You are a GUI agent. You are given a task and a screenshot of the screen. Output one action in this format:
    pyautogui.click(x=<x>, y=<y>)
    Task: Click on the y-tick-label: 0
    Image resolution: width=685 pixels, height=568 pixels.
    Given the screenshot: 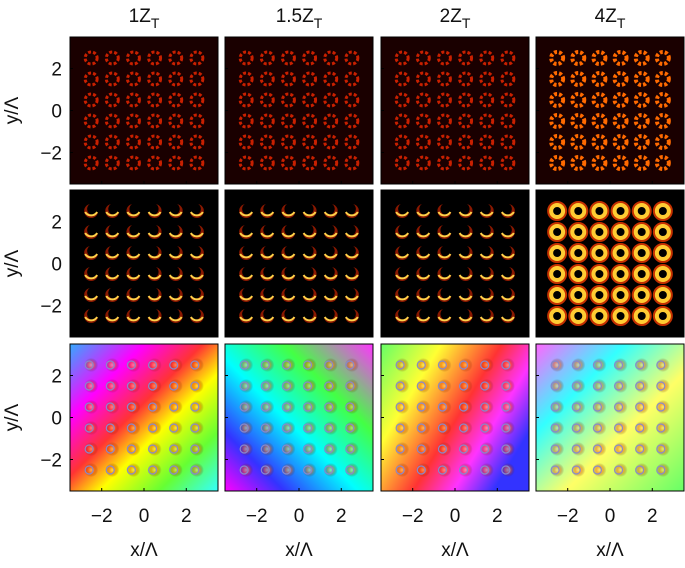 What is the action you would take?
    pyautogui.click(x=56, y=419)
    